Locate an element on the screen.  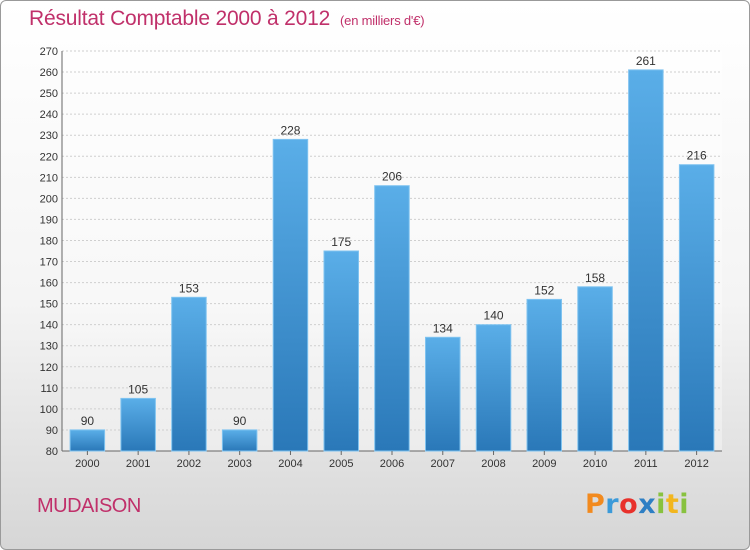
y-tick-label: 140 is located at coordinates (49, 326).